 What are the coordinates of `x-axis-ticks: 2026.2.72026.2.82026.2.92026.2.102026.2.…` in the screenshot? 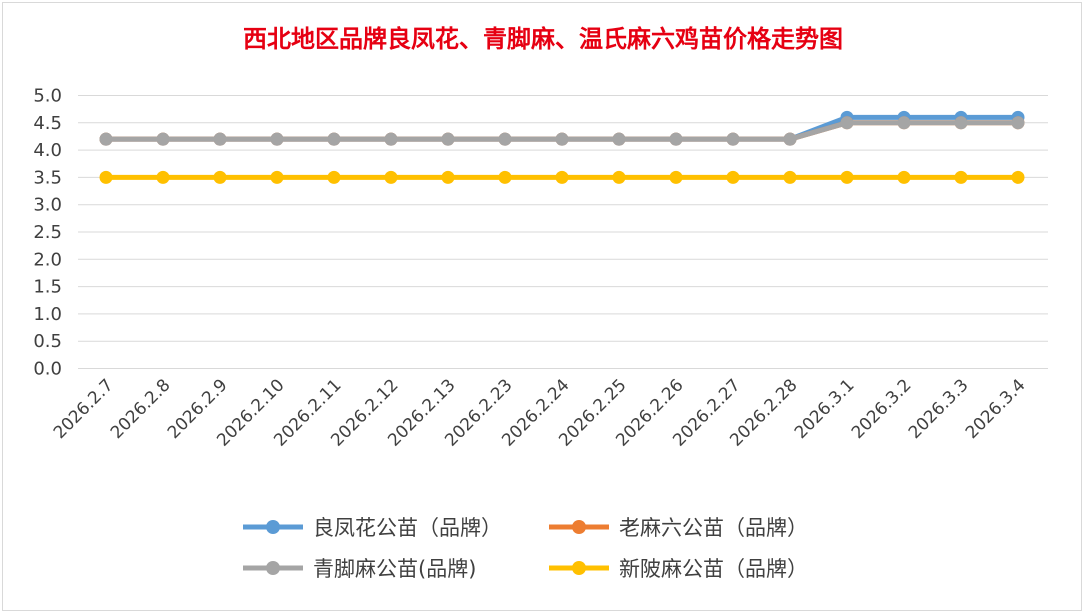 It's located at (540, 412).